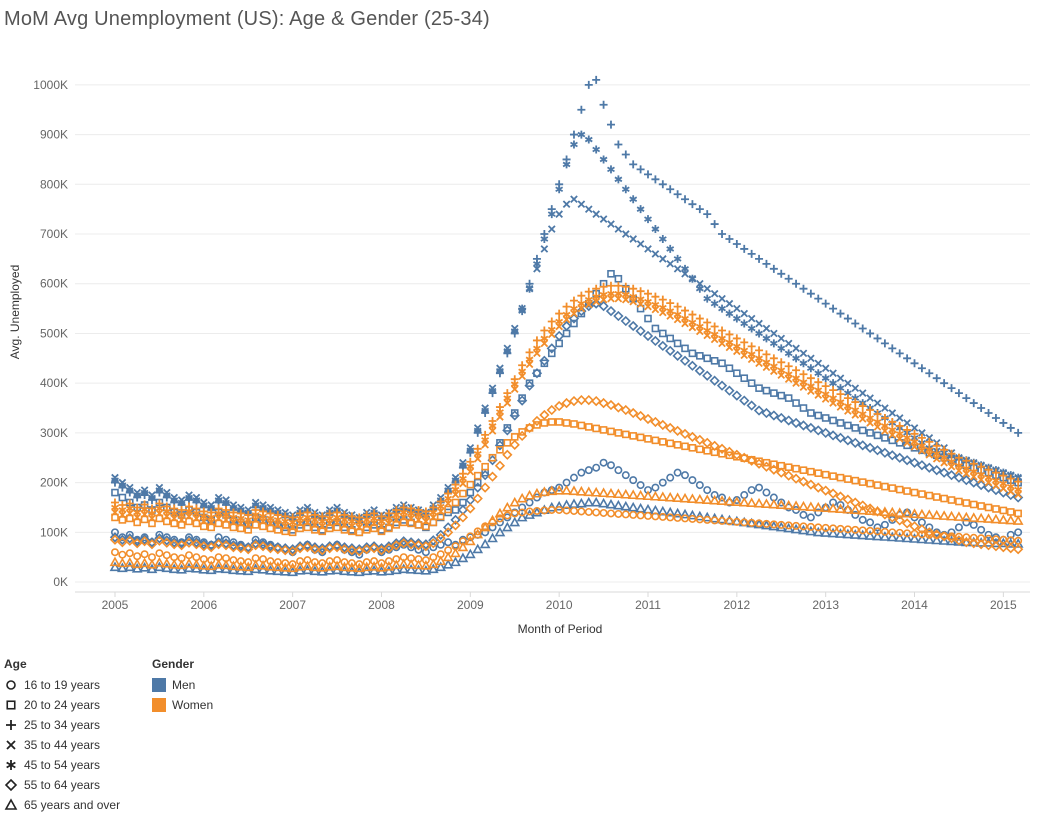  What do you see at coordinates (54, 383) in the screenshot?
I see `y-tick-label: 400K` at bounding box center [54, 383].